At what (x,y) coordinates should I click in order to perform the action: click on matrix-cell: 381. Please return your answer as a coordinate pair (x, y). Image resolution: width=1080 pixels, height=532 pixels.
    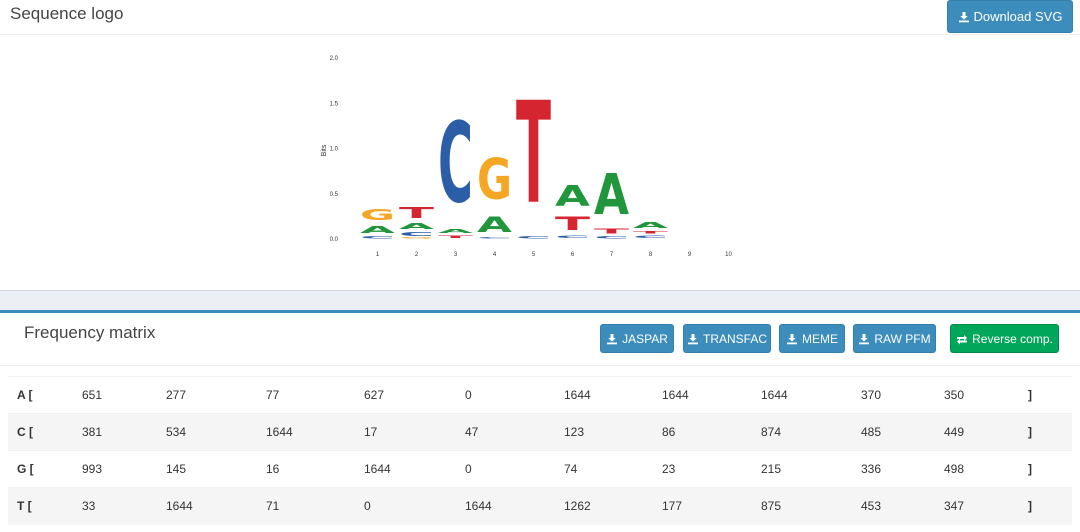
    Looking at the image, I should click on (124, 432).